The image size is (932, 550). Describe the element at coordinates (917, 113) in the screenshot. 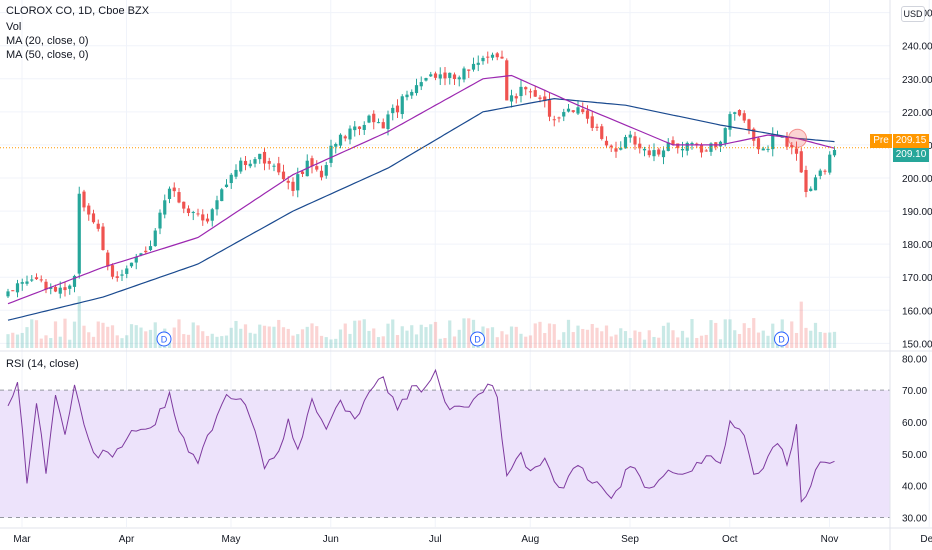

I see `price-tick-label-3: 220.00` at that location.